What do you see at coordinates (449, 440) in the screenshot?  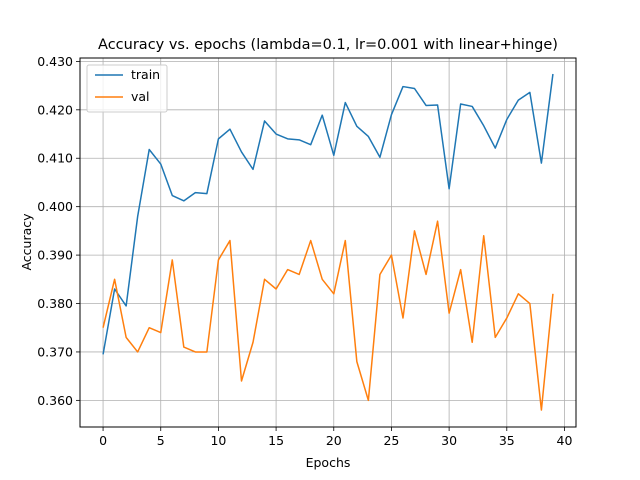 I see `x-tick-label: 30` at bounding box center [449, 440].